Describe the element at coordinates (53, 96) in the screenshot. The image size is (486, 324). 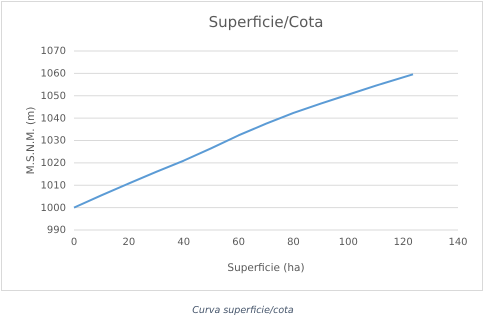
I see `y-tick-label: 1050` at that location.